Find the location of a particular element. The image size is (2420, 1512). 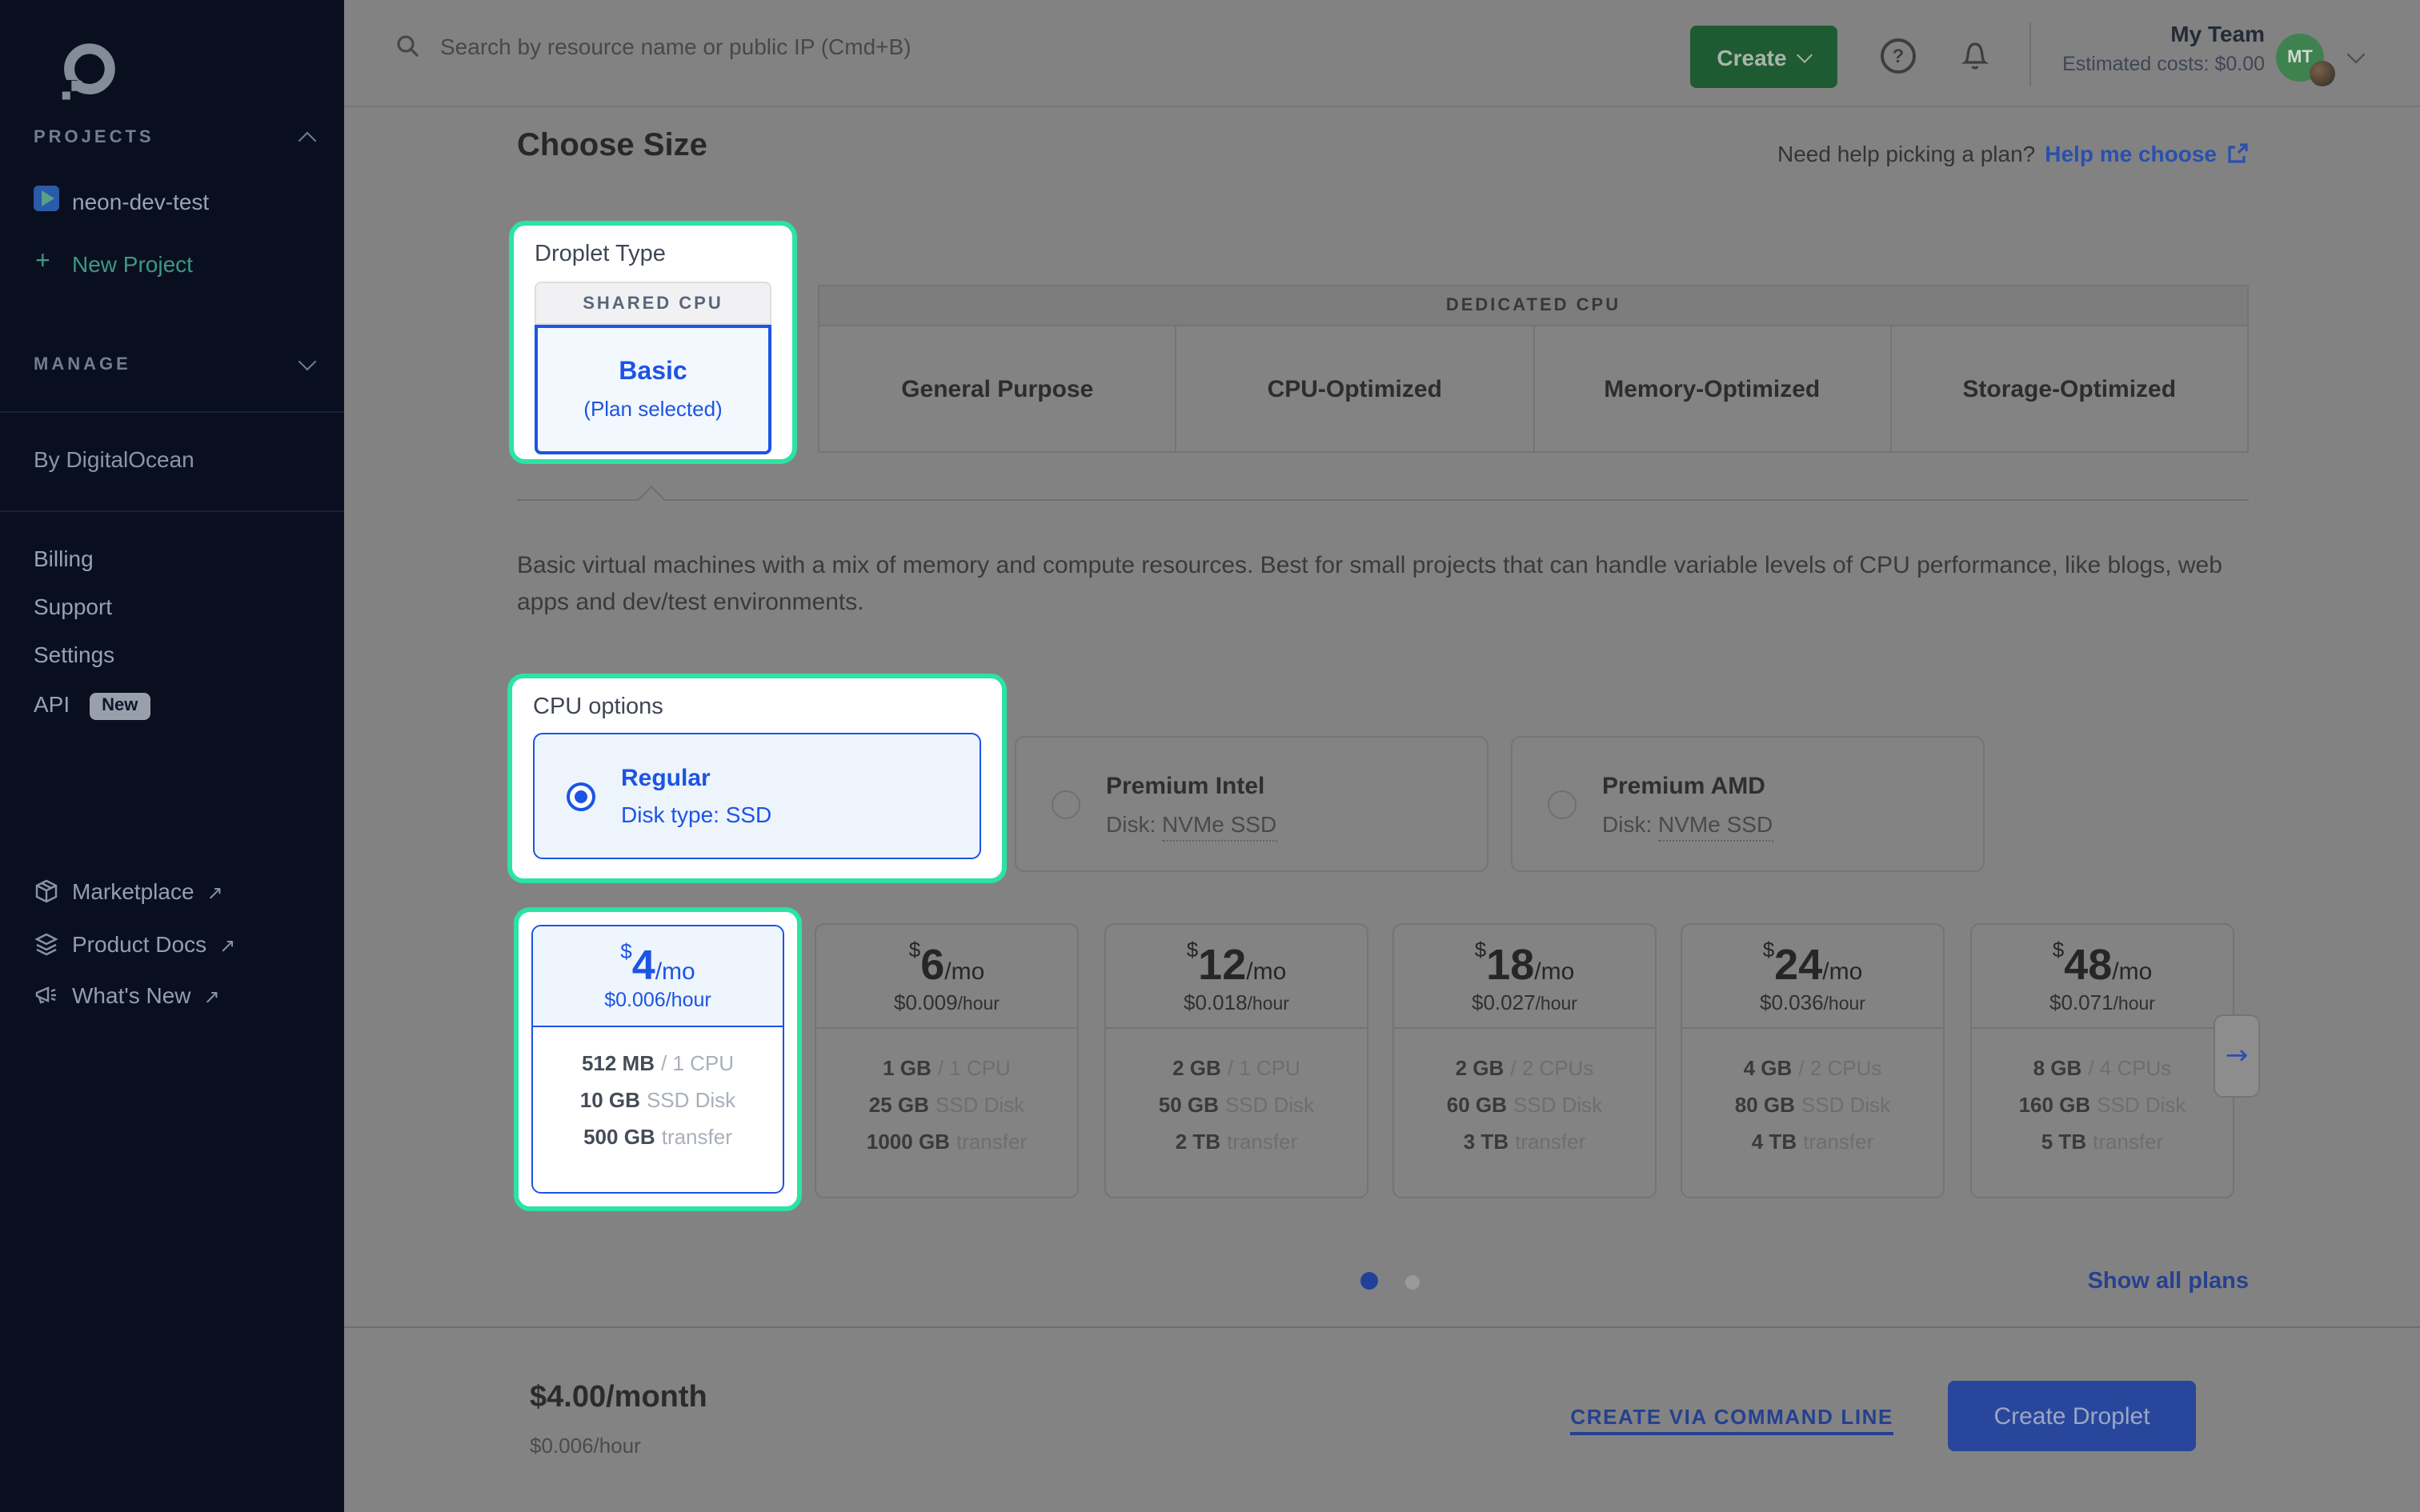

projects-section-label: PROJECTS is located at coordinates (94, 137).